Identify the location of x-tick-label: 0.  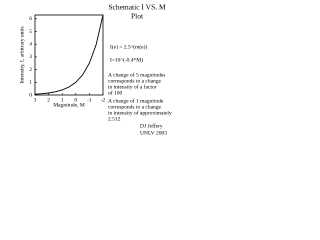
(75, 100).